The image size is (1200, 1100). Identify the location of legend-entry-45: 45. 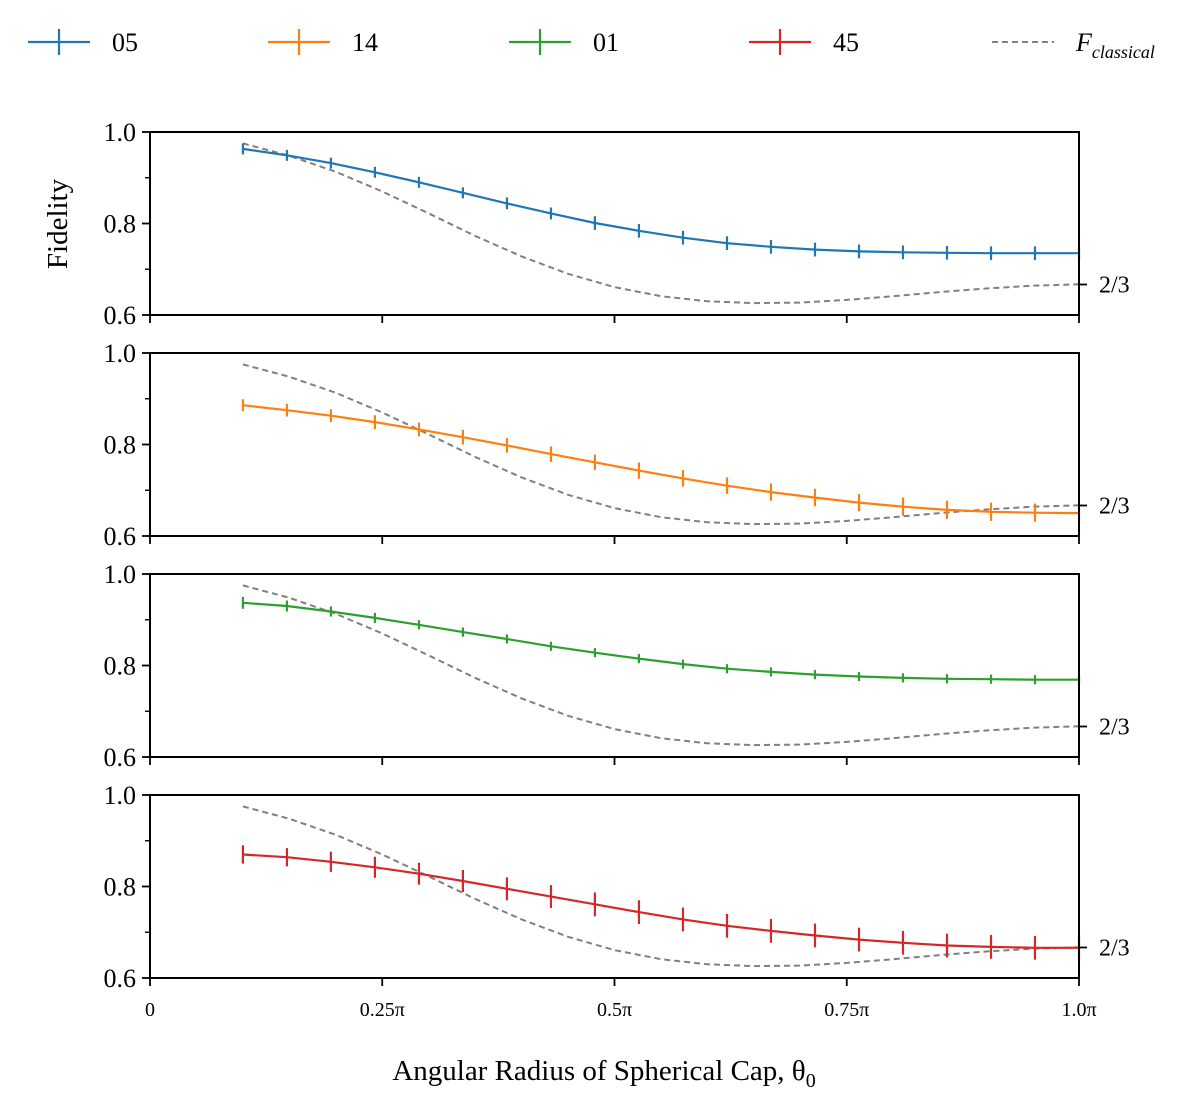
(804, 42).